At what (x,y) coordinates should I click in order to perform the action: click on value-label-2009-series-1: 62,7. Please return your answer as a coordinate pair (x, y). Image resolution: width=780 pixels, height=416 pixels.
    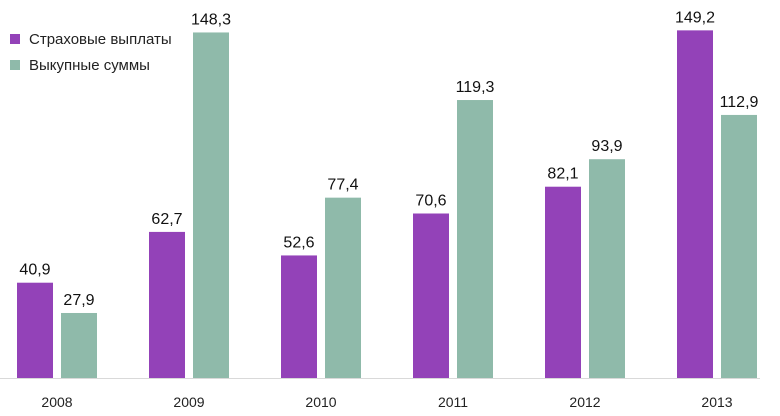
    Looking at the image, I should click on (166, 219).